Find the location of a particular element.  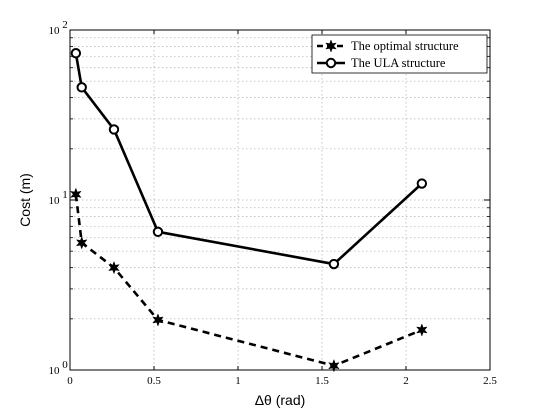

x-tick-label: 0 is located at coordinates (70, 381).